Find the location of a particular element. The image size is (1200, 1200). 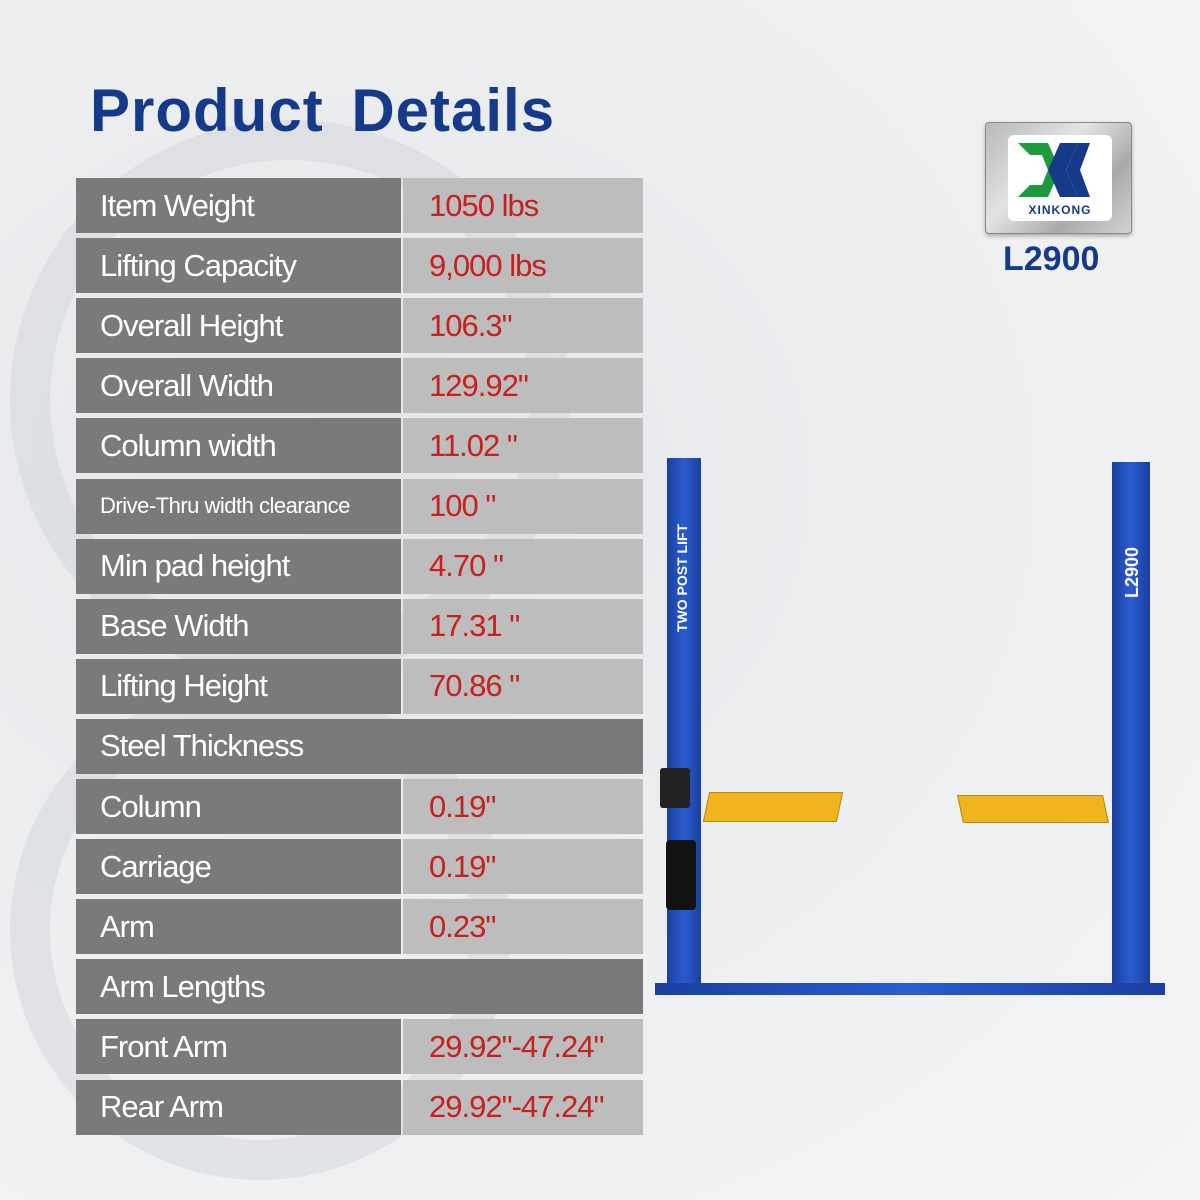

spec-value: 4.70 " is located at coordinates (466, 566).